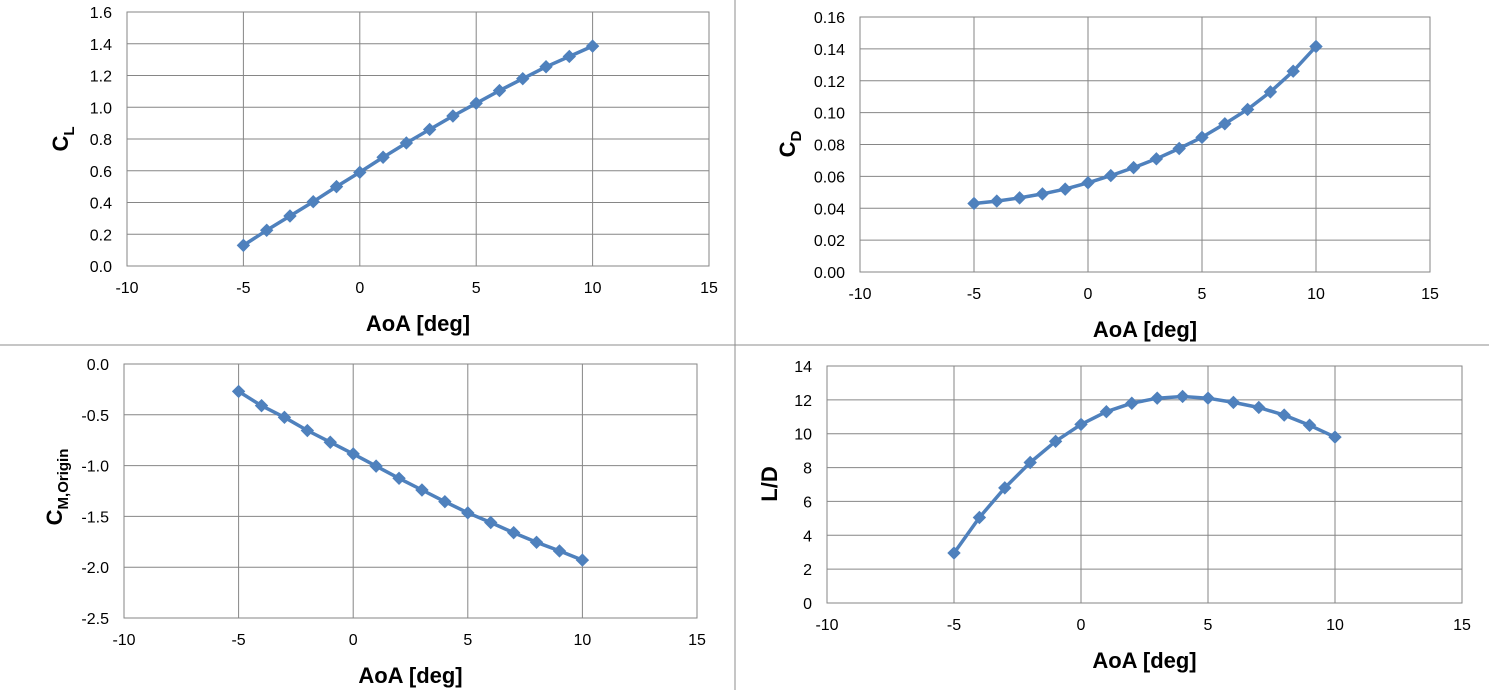 This screenshot has width=1489, height=690. I want to click on y-tick-label: 0.12, so click(829, 82).